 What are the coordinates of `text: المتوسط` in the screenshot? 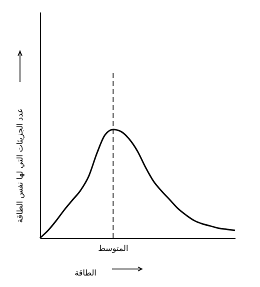 It's located at (113, 248).